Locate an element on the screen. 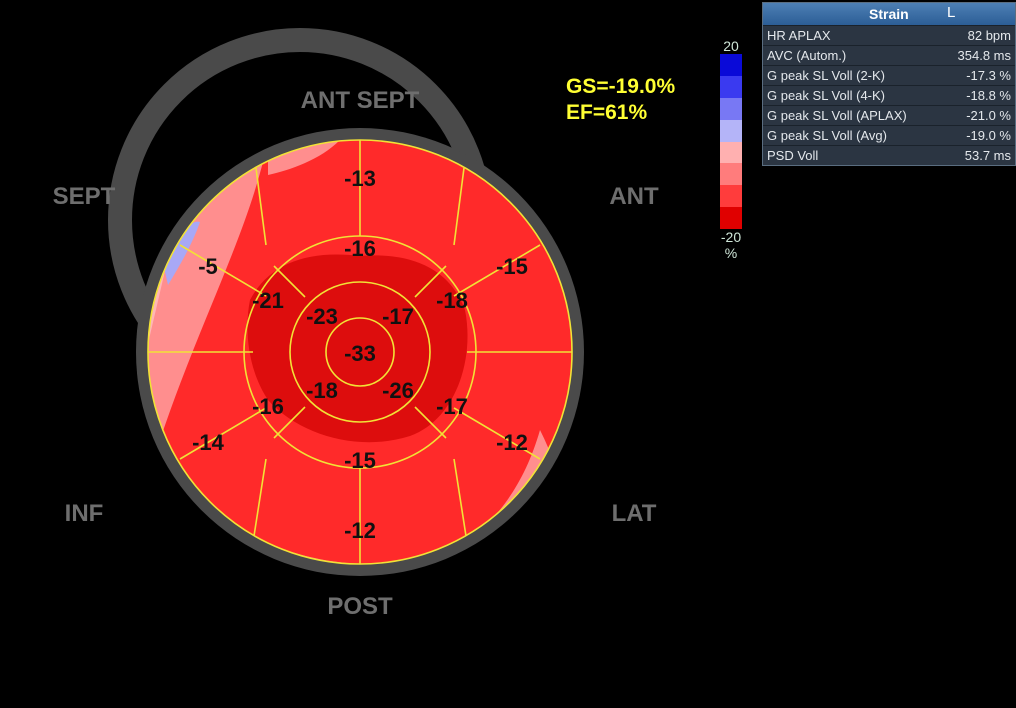  panel-title: Strain is located at coordinates (889, 14).